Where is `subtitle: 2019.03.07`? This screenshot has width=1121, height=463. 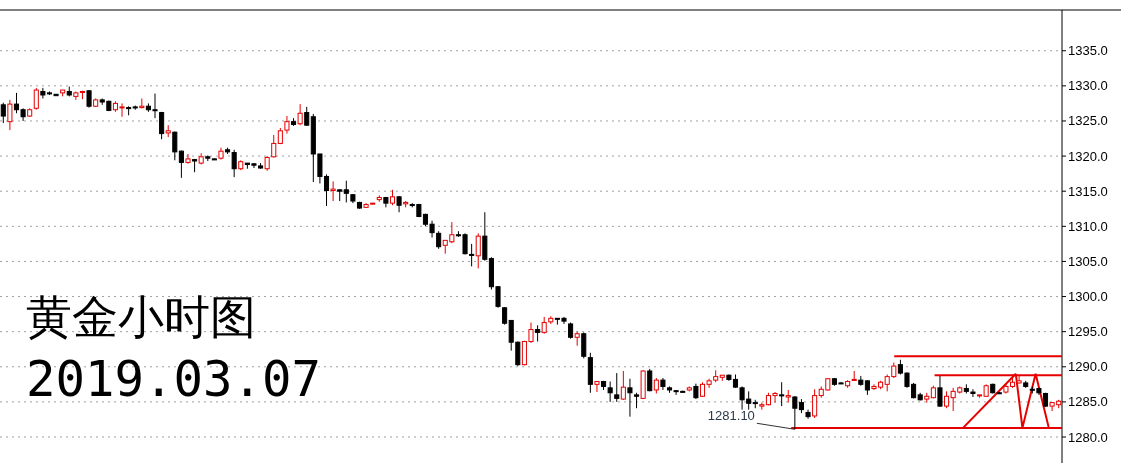 subtitle: 2019.03.07 is located at coordinates (173, 379).